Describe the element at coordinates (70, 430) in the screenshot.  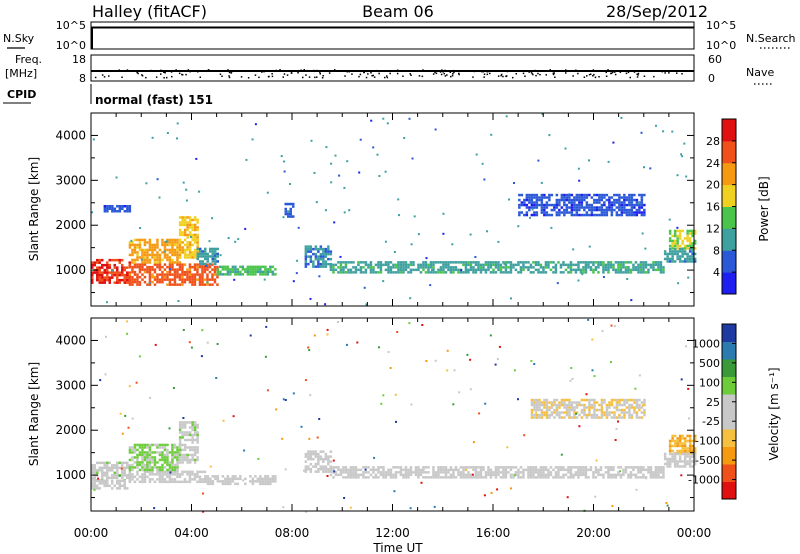
I see `y-tick-label: 2000` at that location.